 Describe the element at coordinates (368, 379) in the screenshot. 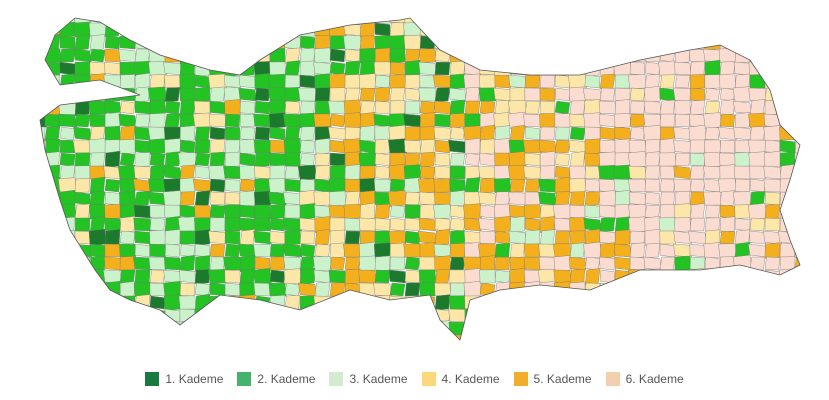

I see `legend-item-3: 3. Kademe` at that location.